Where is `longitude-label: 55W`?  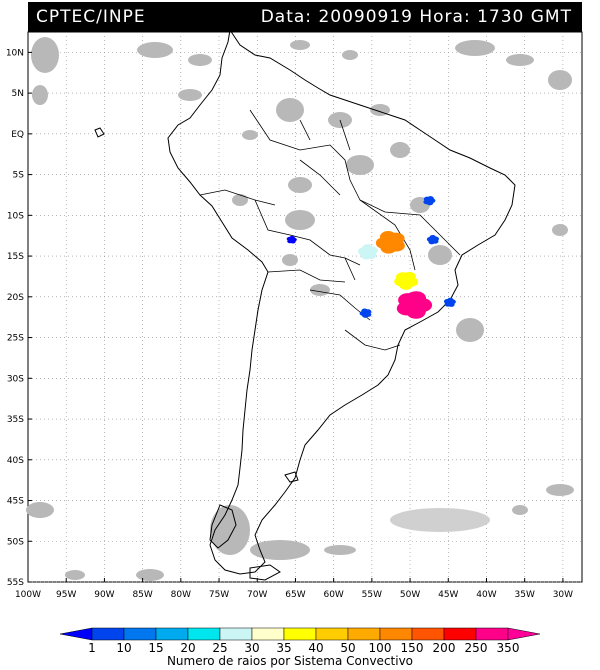 longitude-label: 55W is located at coordinates (372, 595).